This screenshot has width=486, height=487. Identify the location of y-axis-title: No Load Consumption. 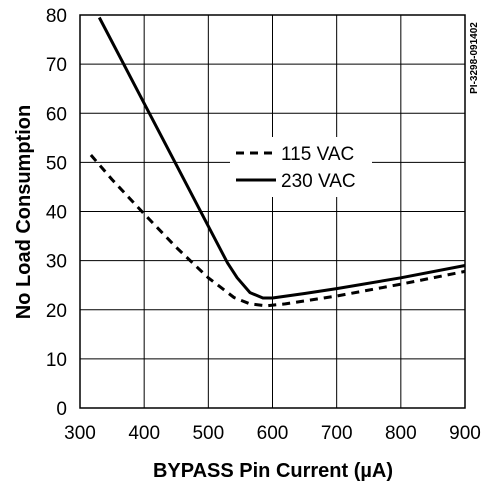
(24, 212).